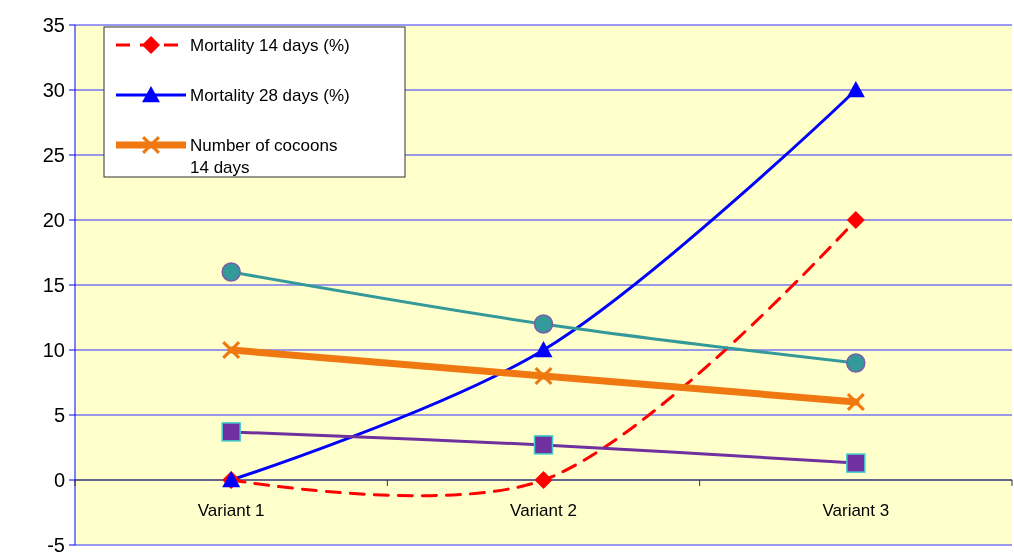  What do you see at coordinates (53, 285) in the screenshot?
I see `y-tick-label: 15` at bounding box center [53, 285].